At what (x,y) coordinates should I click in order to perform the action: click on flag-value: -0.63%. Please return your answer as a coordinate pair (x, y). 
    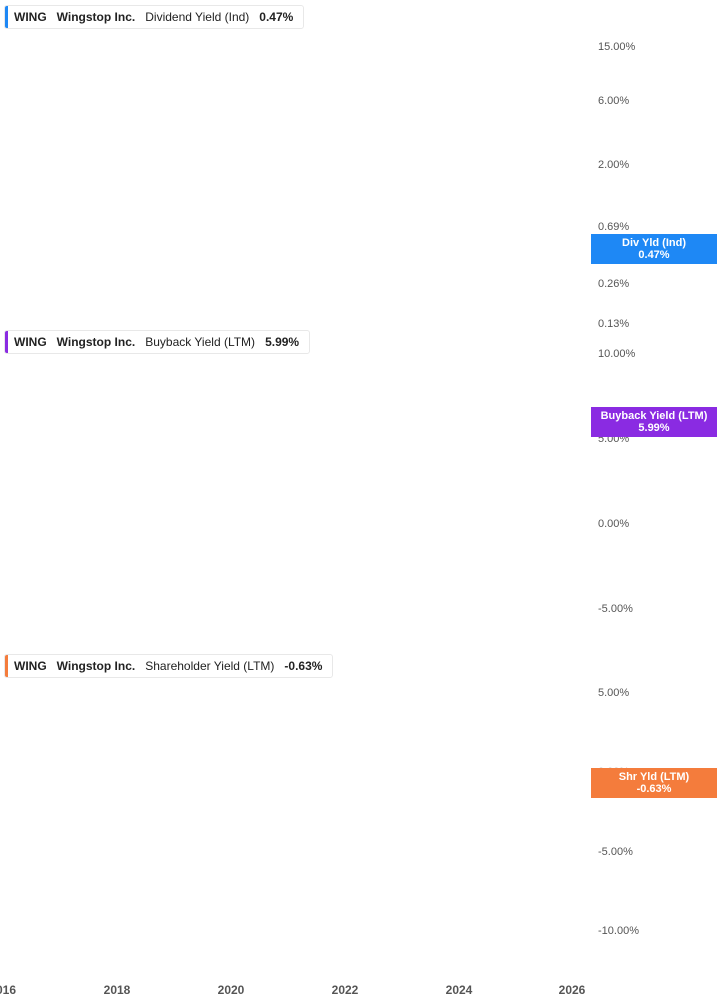
    Looking at the image, I should click on (654, 789).